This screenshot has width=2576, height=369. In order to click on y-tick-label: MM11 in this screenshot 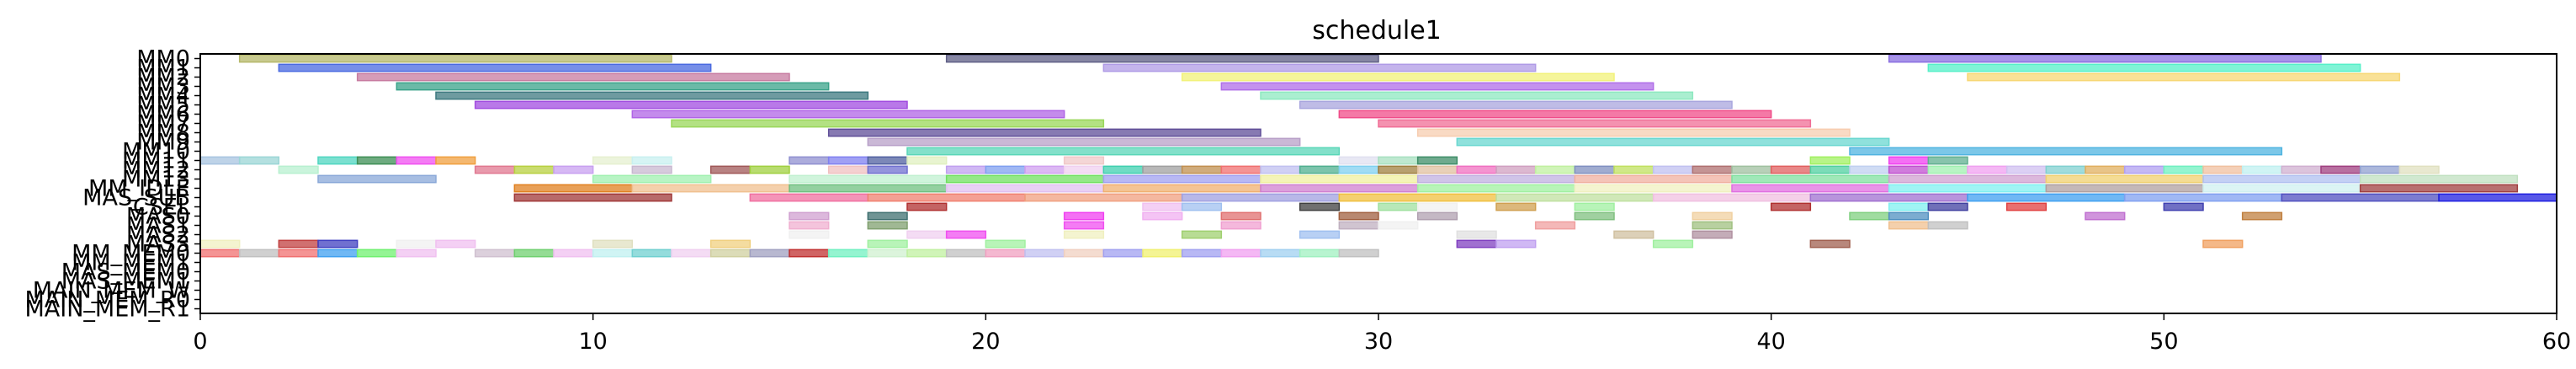, I will do `click(156, 161)`.